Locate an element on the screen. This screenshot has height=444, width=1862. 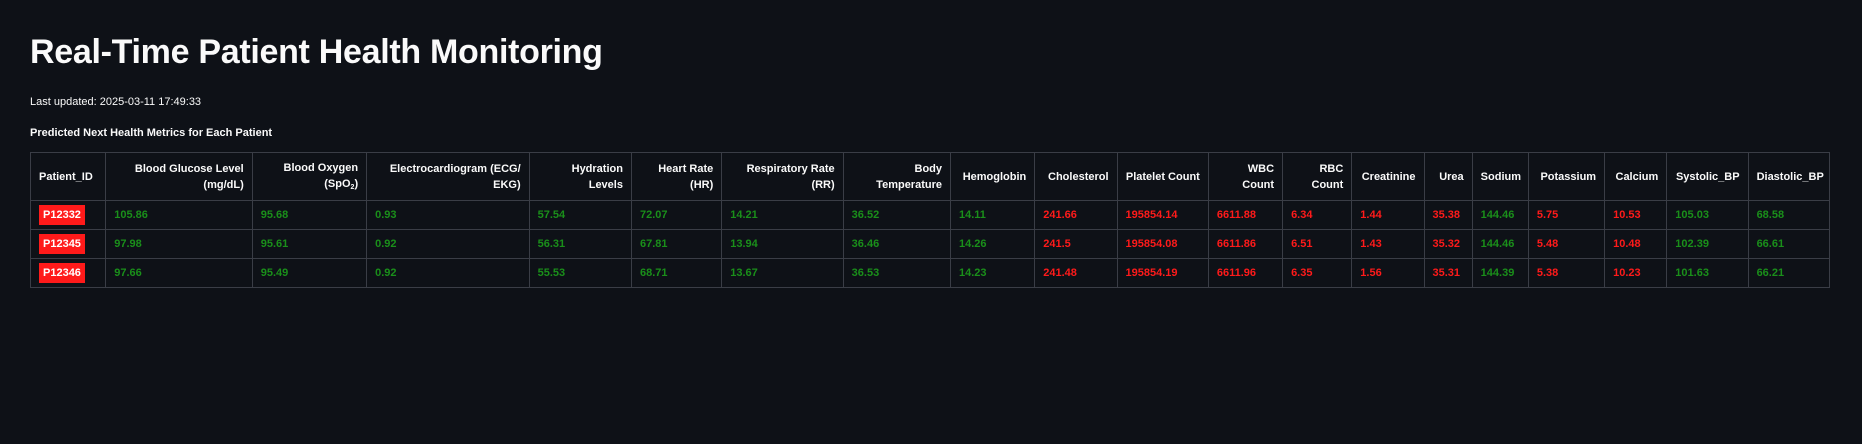
column-header: Calcium is located at coordinates (1636, 176).